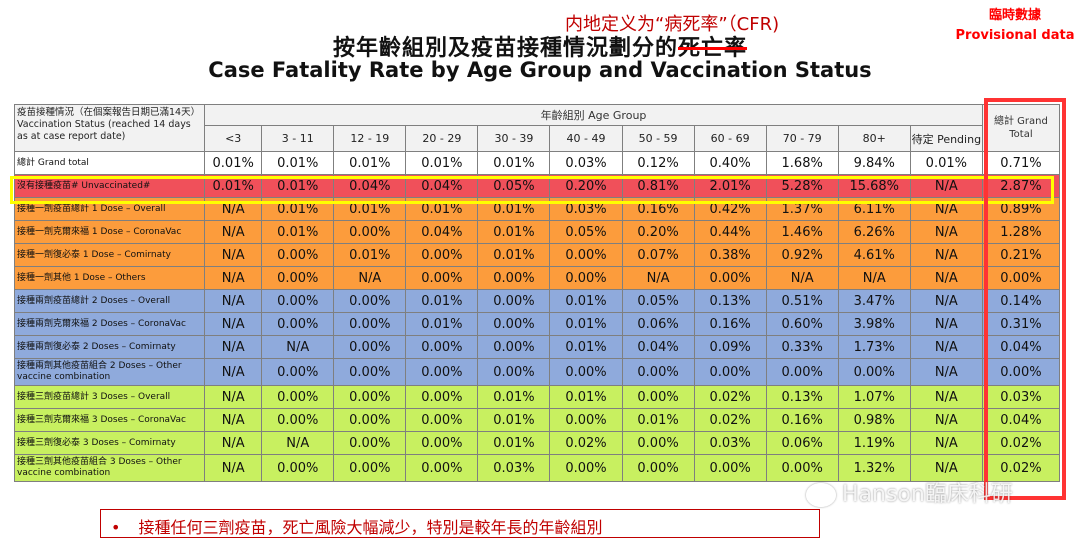 This screenshot has height=538, width=1080. Describe the element at coordinates (874, 347) in the screenshot. I see `table-cell: 1.73%` at that location.